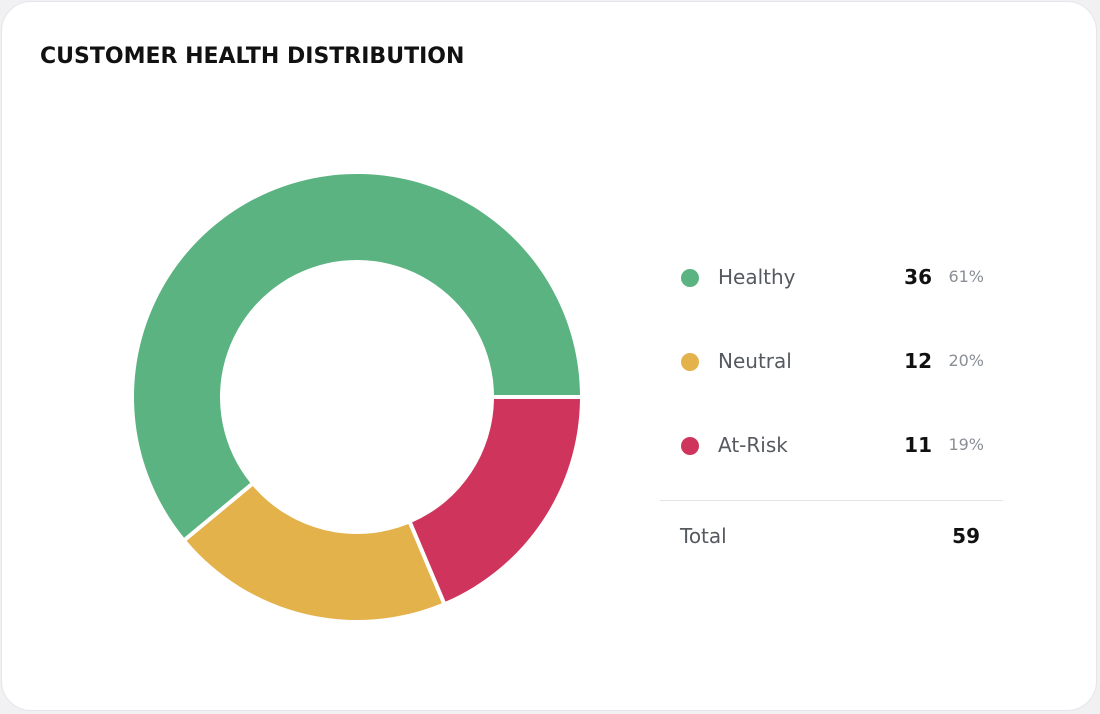 Image resolution: width=1100 pixels, height=714 pixels. Describe the element at coordinates (966, 276) in the screenshot. I see `legend-percent-healthy: 61%` at that location.